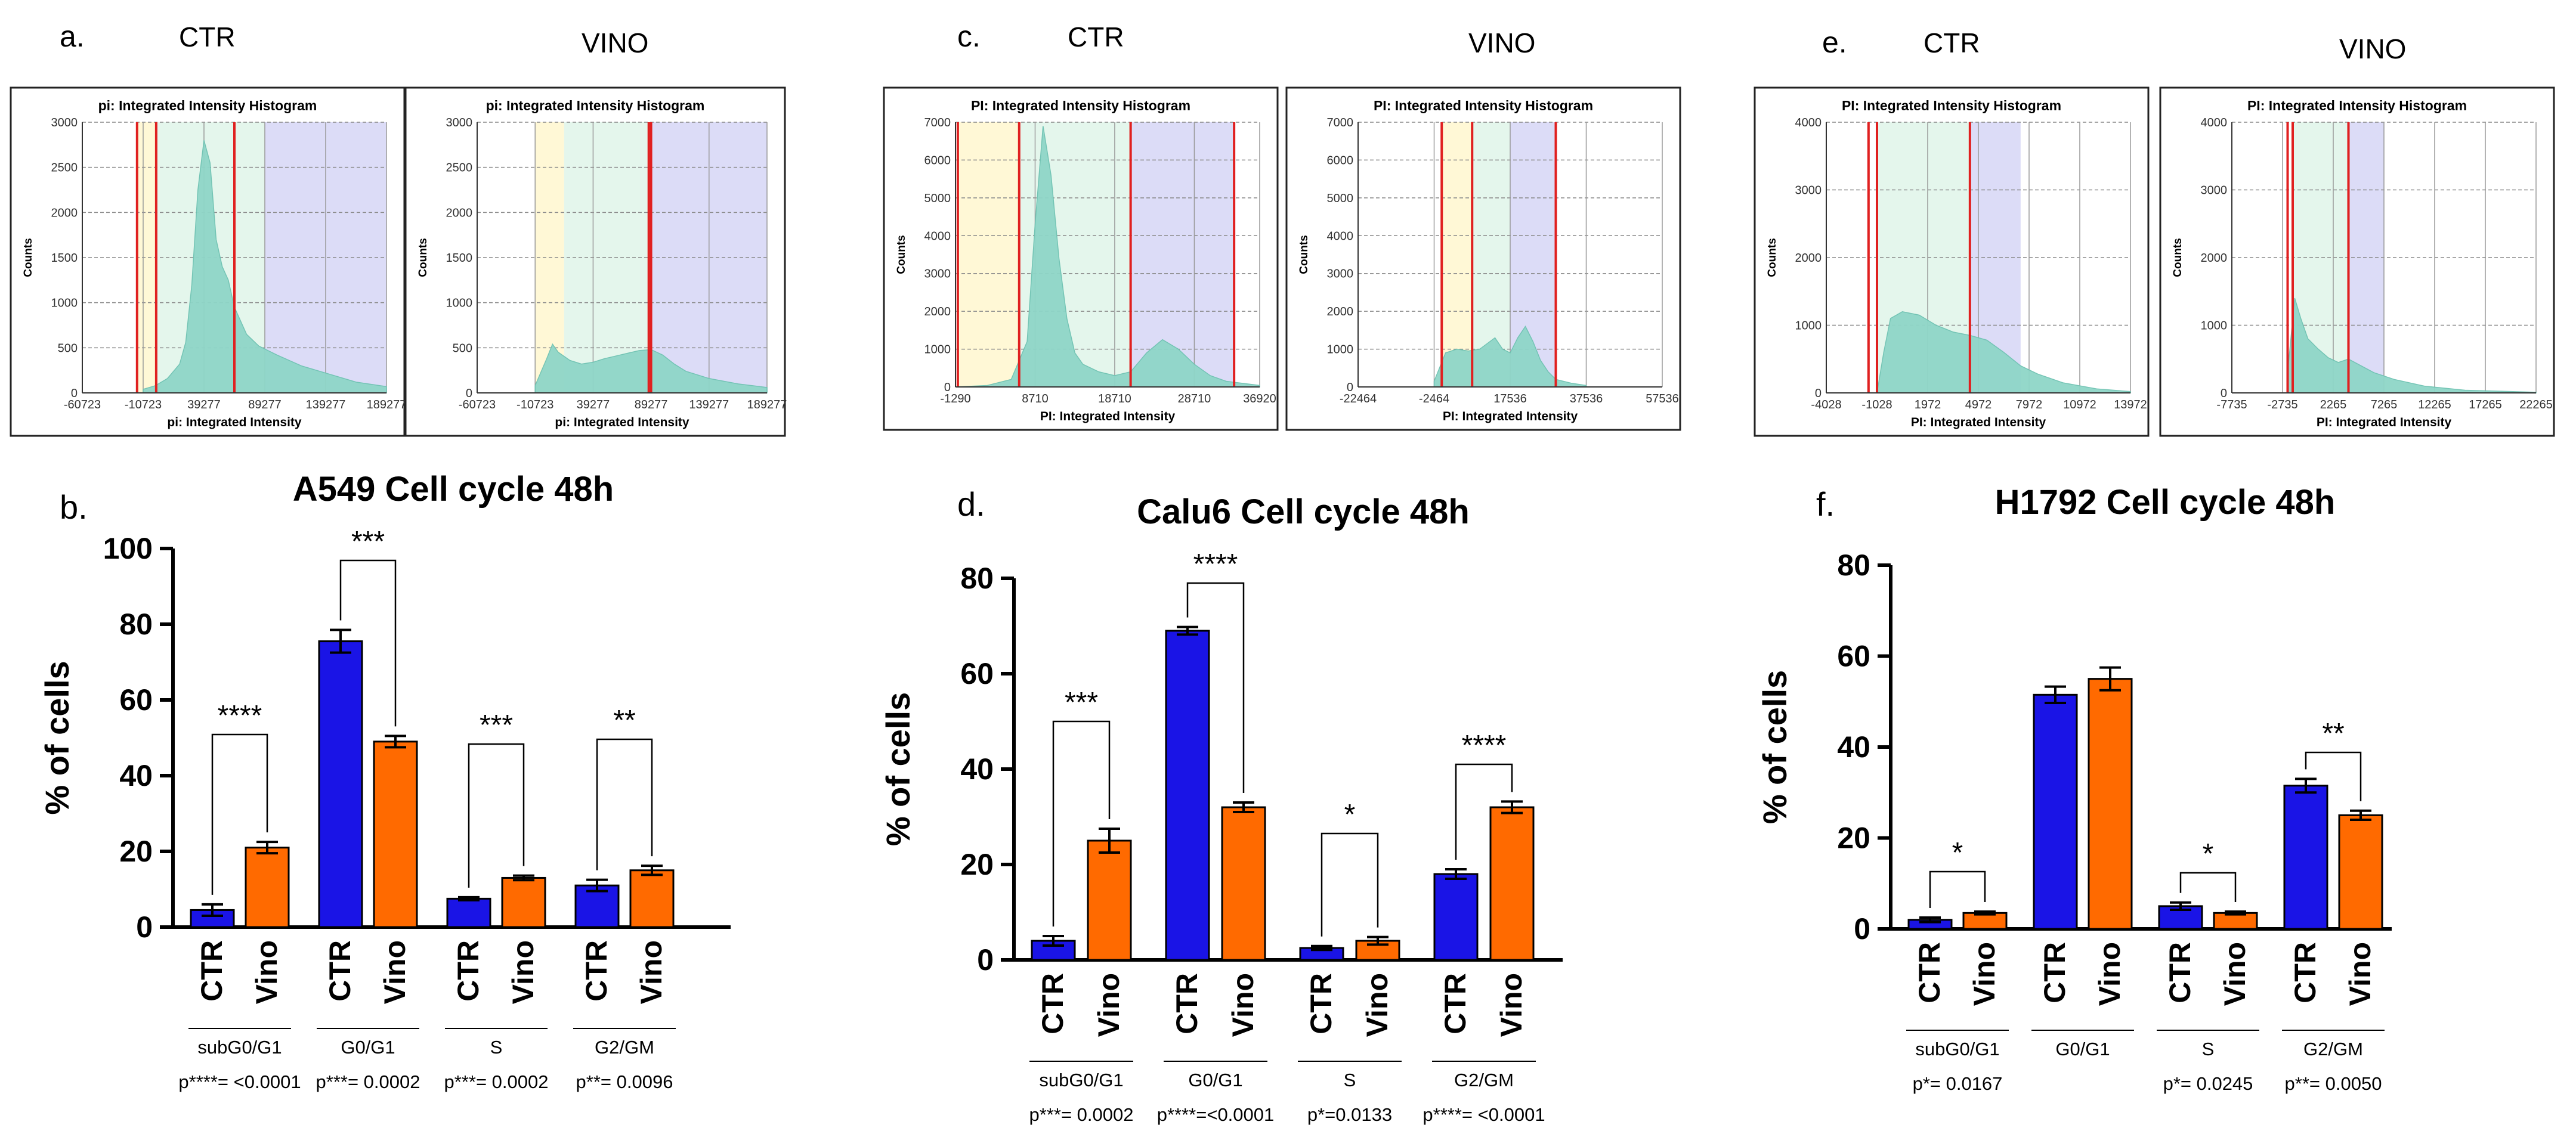  What do you see at coordinates (72, 36) in the screenshot?
I see `label-a: a.` at bounding box center [72, 36].